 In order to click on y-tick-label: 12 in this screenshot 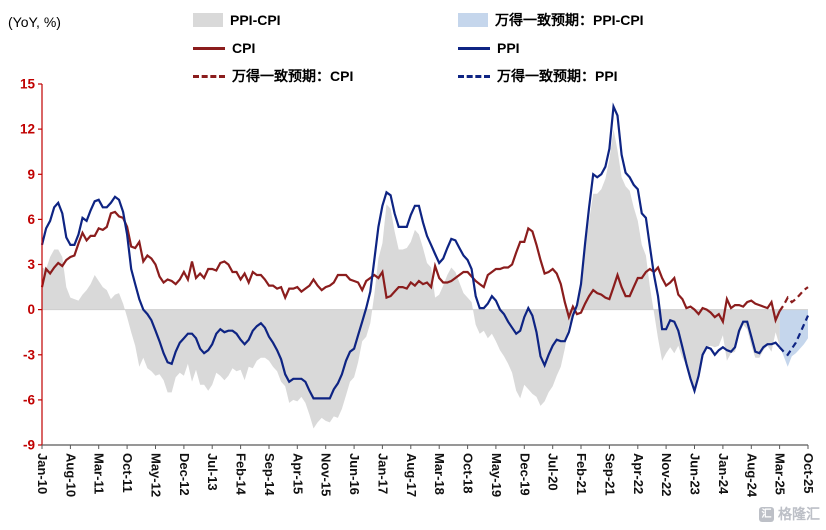, I will do `click(27, 129)`.